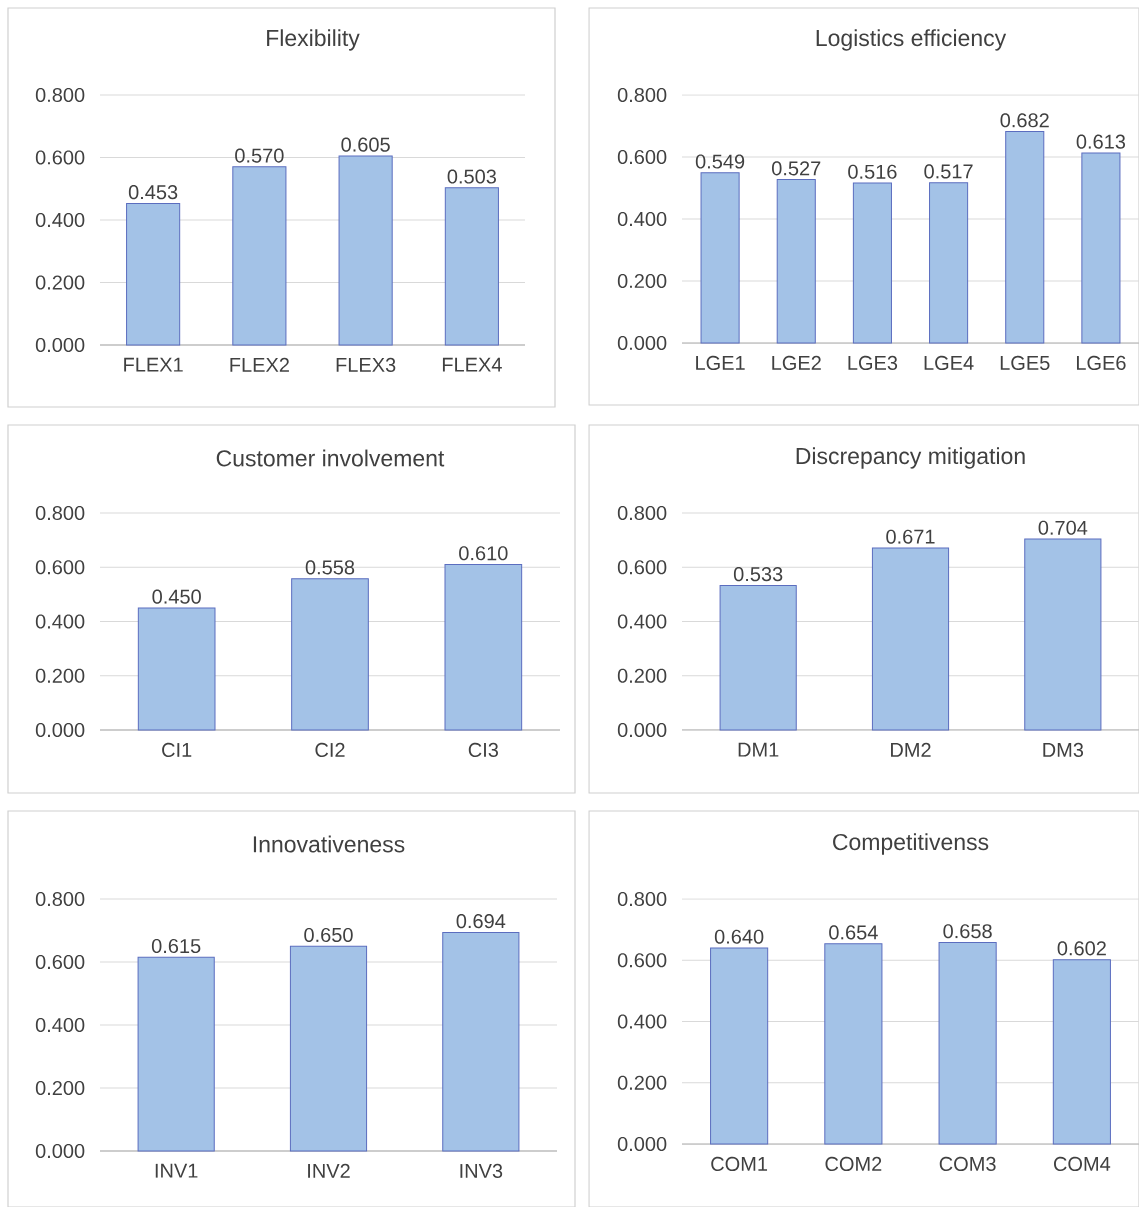  I want to click on data-label: 0.549, so click(720, 161).